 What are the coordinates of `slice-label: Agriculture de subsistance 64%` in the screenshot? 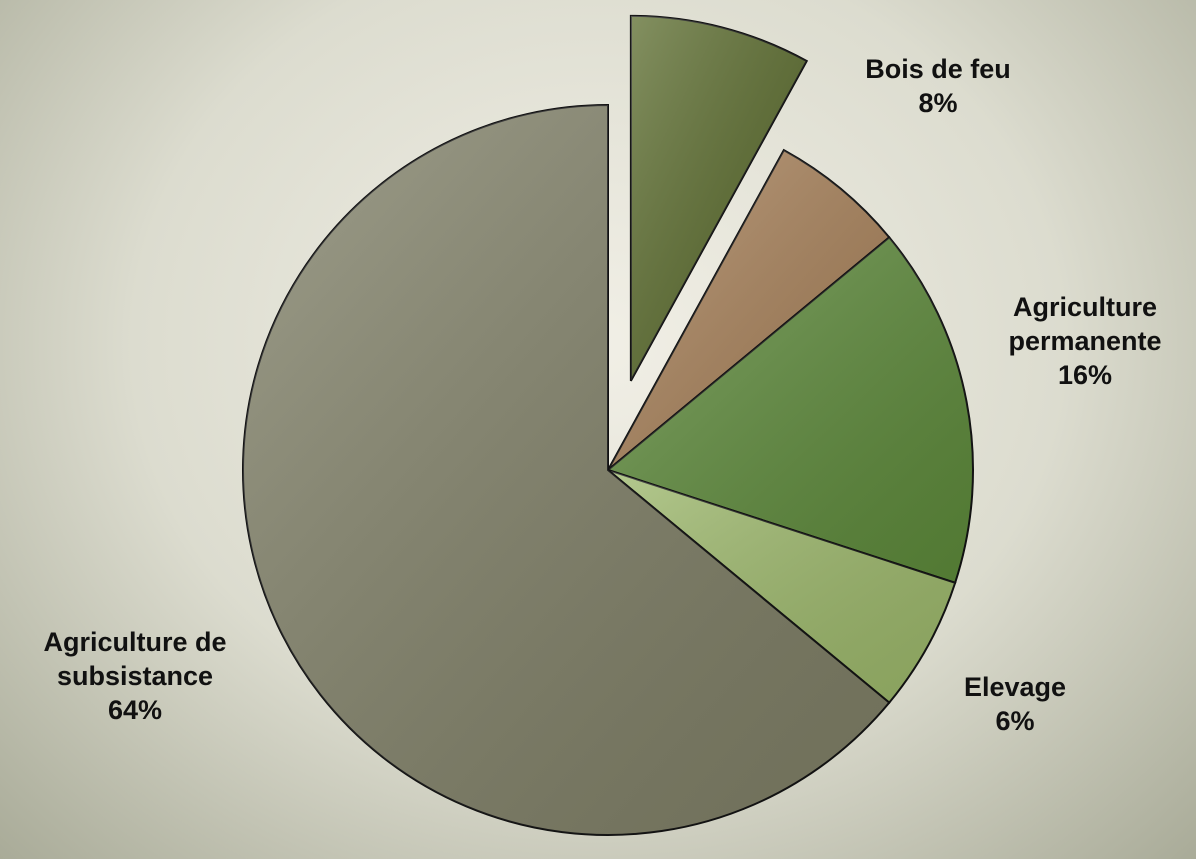 It's located at (135, 676).